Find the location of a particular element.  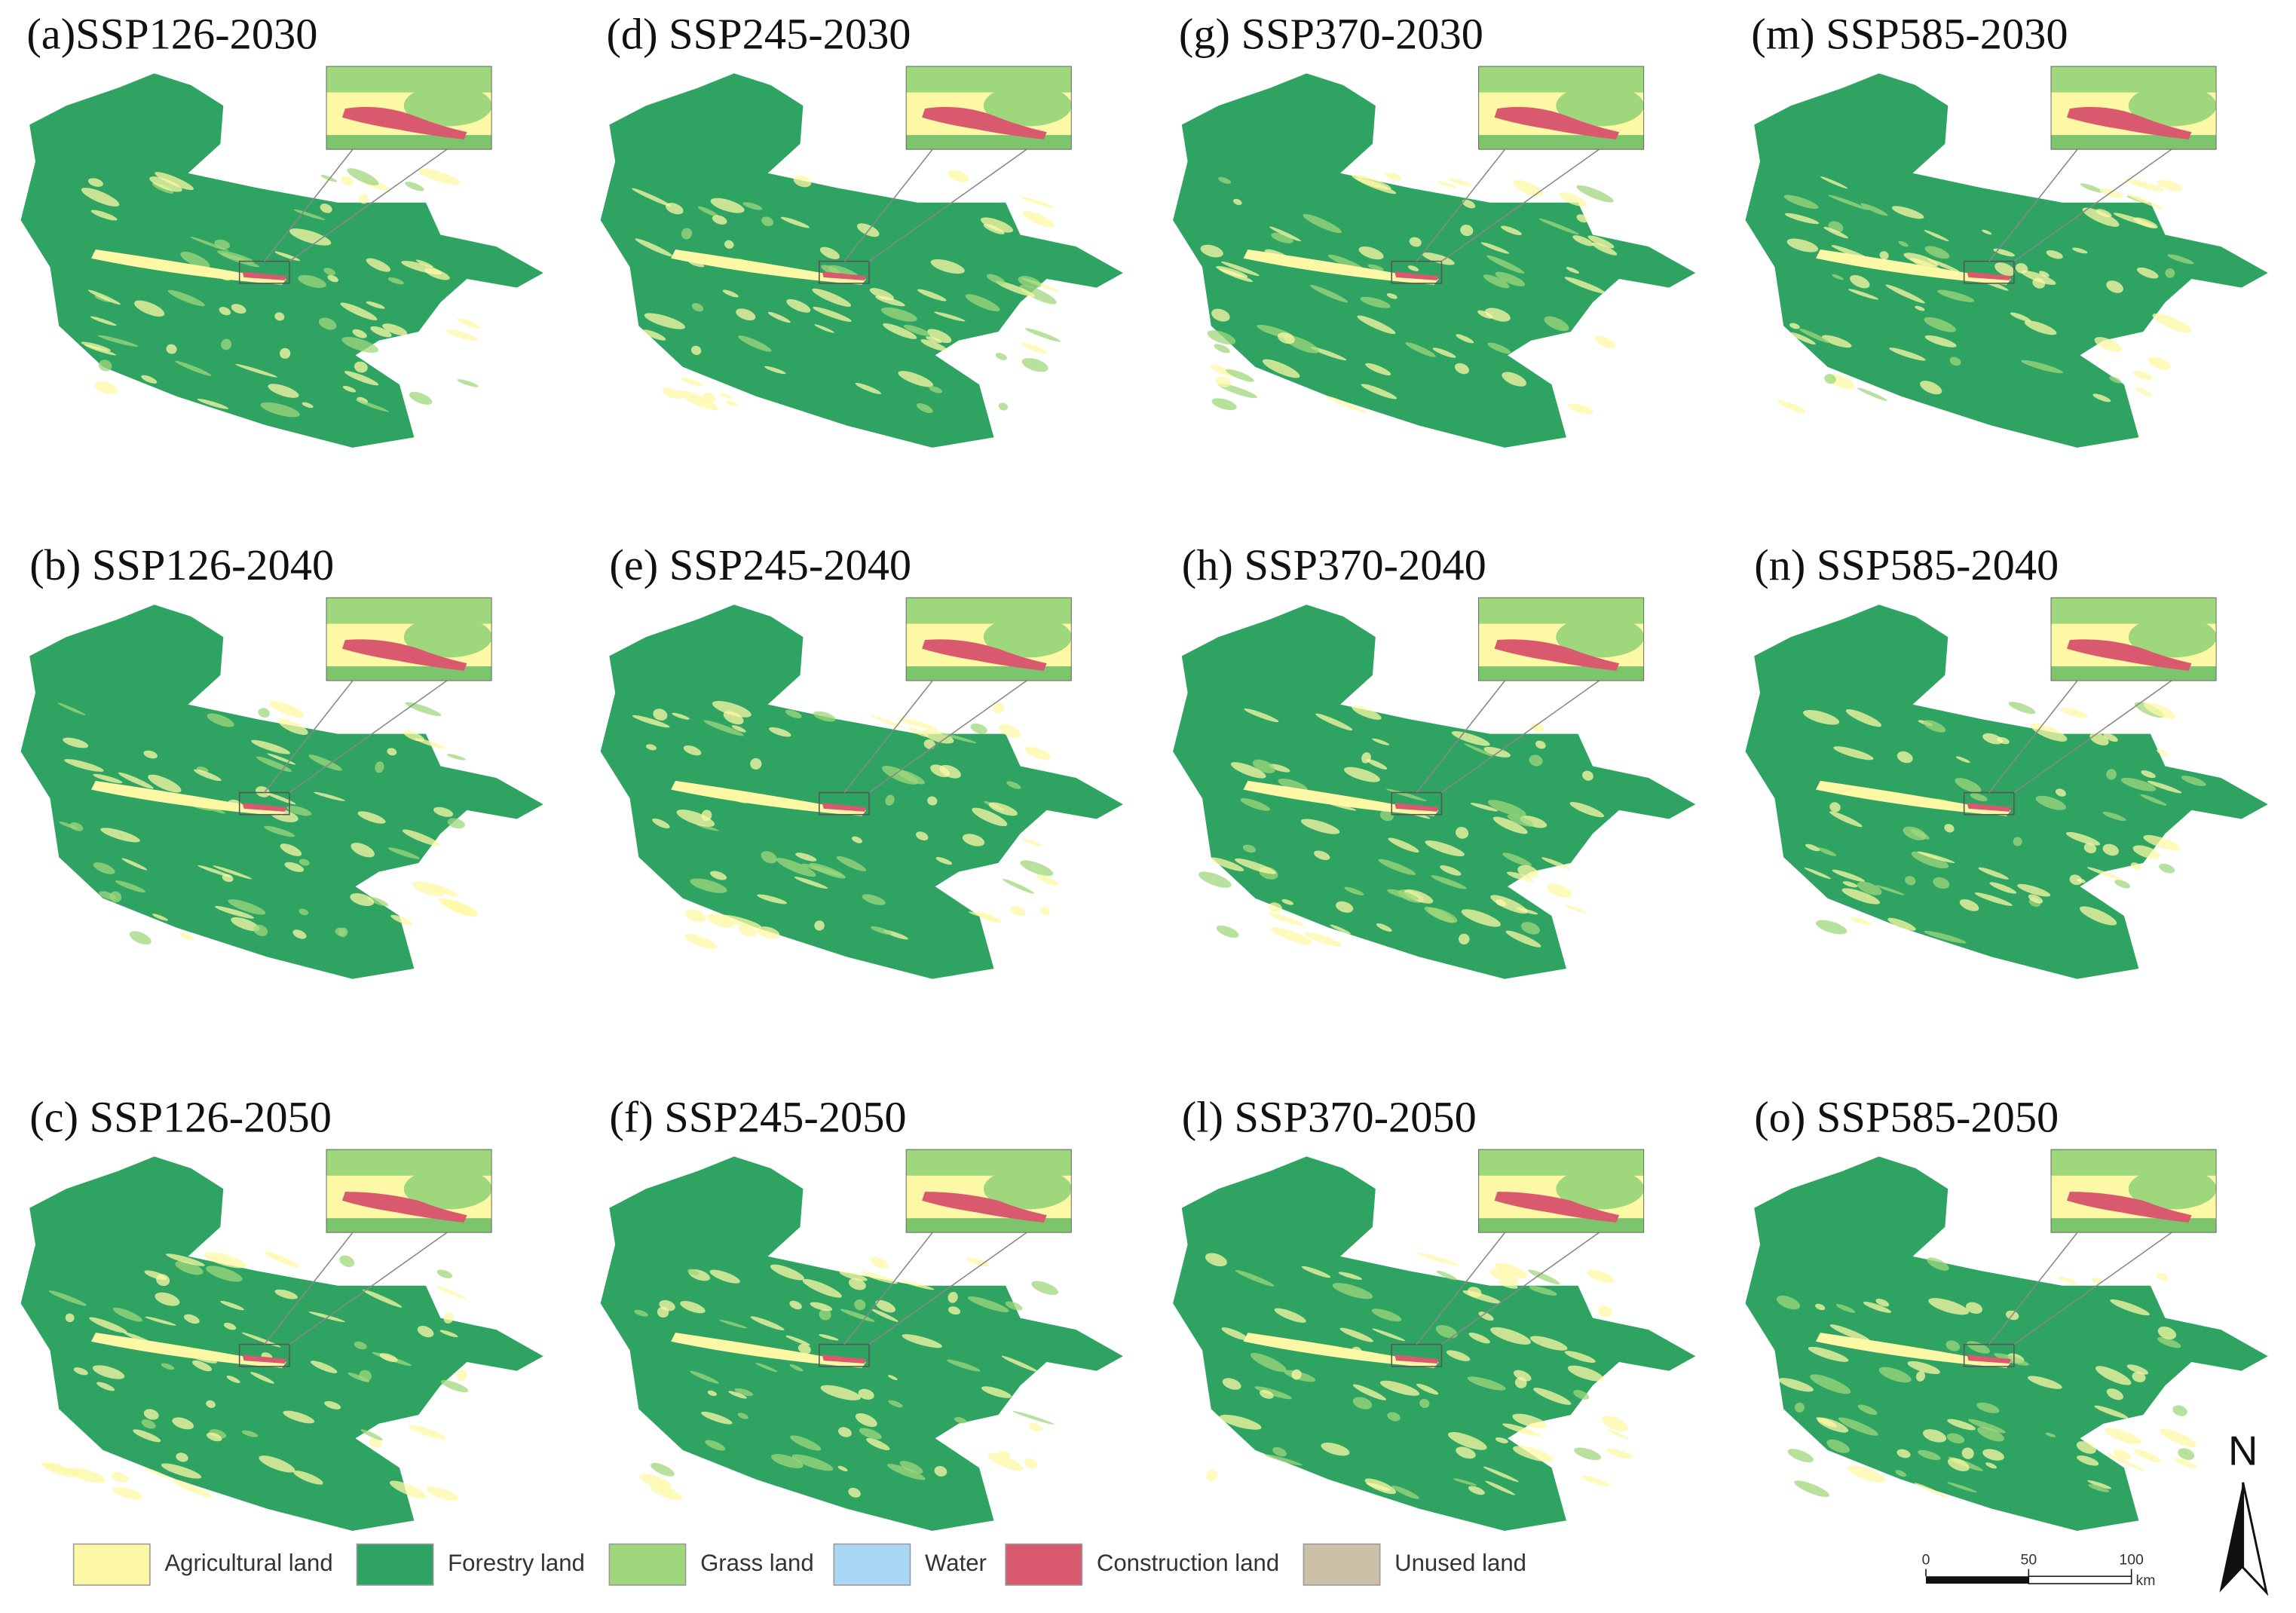

inset-forest is located at coordinates (2133, 1225).